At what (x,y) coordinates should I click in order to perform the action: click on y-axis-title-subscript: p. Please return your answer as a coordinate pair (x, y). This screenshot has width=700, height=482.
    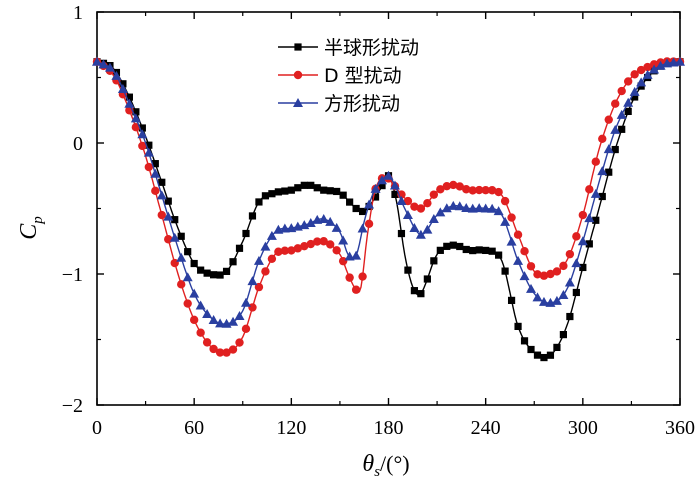
    Looking at the image, I should click on (38, 220).